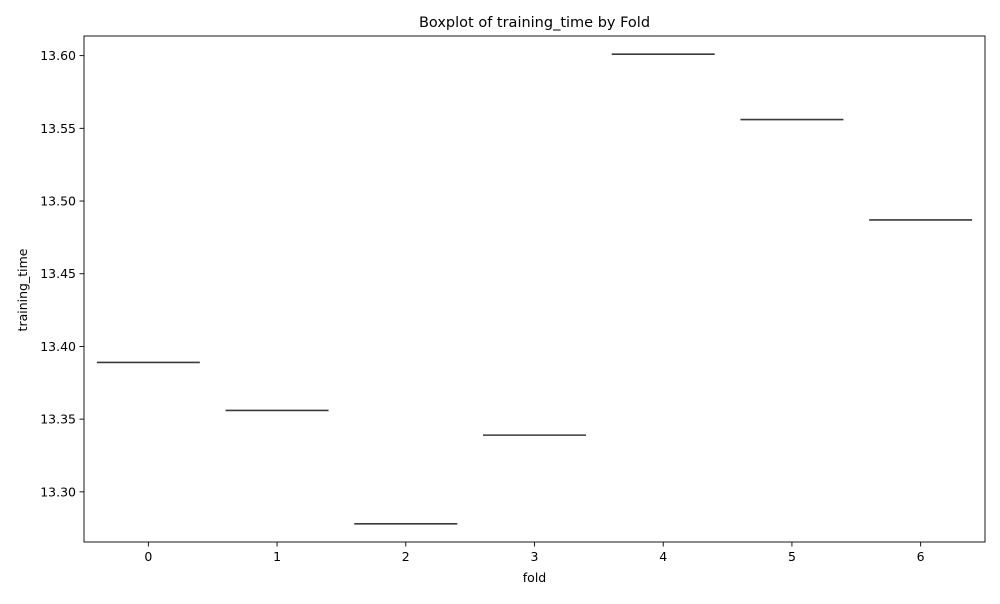  I want to click on y-tick-label: 13.40, so click(58, 346).